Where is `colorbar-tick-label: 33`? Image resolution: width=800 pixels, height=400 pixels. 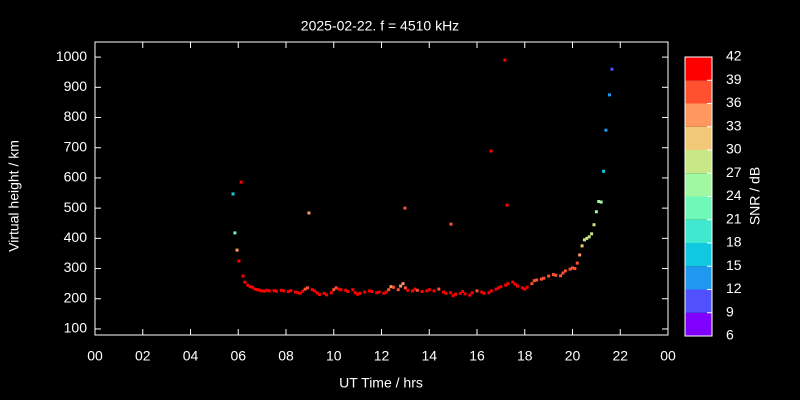 colorbar-tick-label: 33 is located at coordinates (734, 125).